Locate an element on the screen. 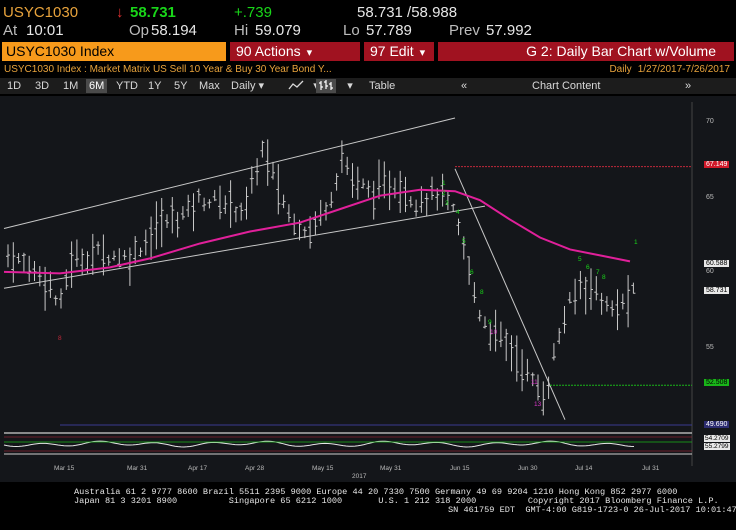 The image size is (736, 530). period-info: Daily 1/27/2017-7/26/2017 is located at coordinates (669, 69).